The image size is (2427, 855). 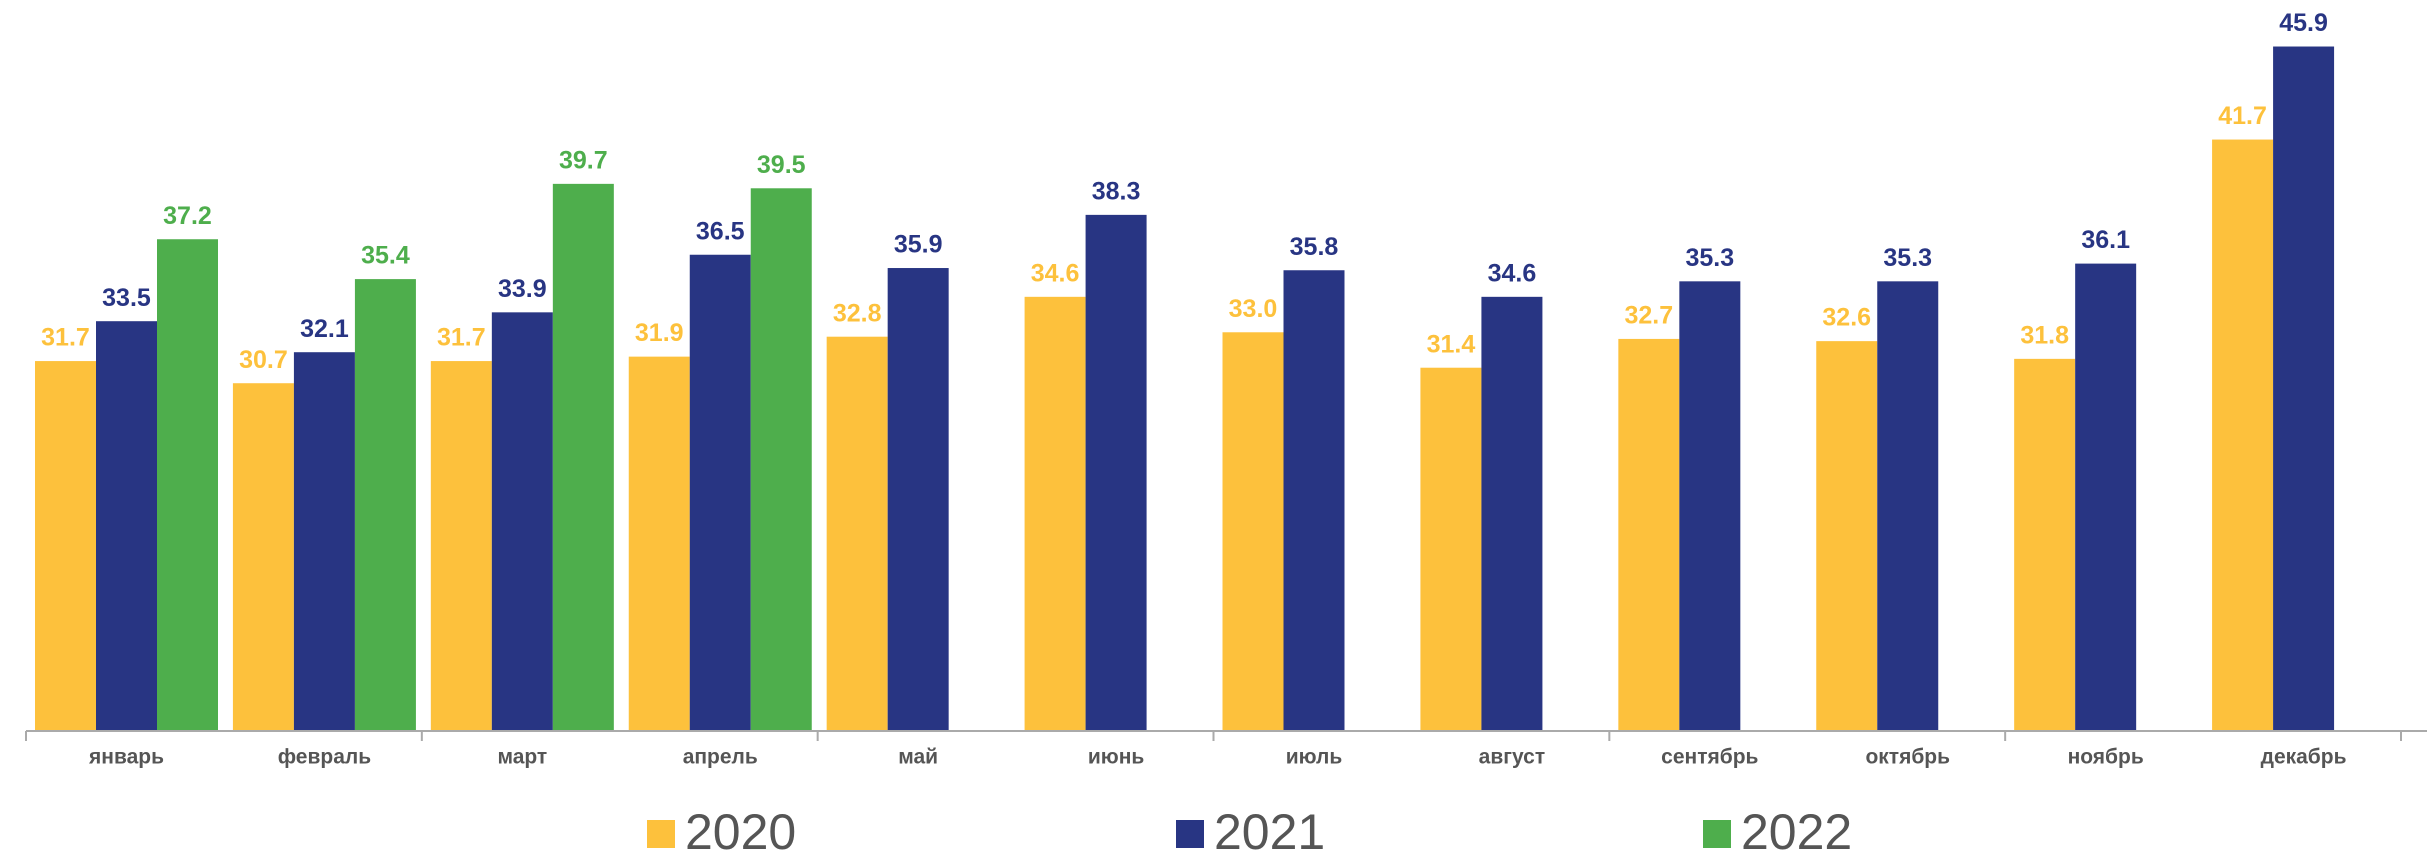 I want to click on value-label: 32.6, so click(x=1846, y=318).